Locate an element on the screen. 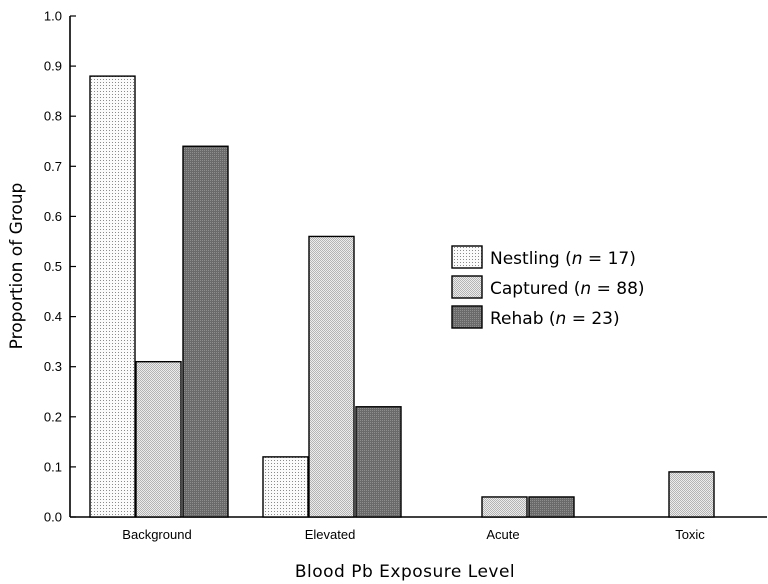  legend-label-captured: Captured (n = 88) is located at coordinates (567, 289).